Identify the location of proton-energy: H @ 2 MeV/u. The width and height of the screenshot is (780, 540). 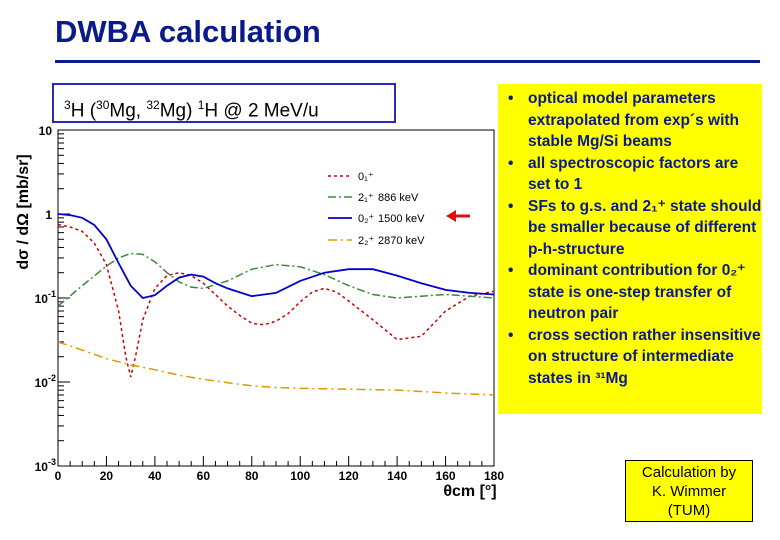
(261, 111).